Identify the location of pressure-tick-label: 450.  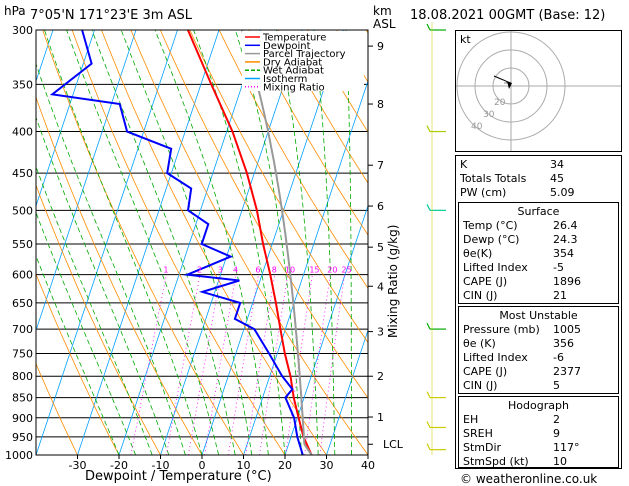
(22, 173).